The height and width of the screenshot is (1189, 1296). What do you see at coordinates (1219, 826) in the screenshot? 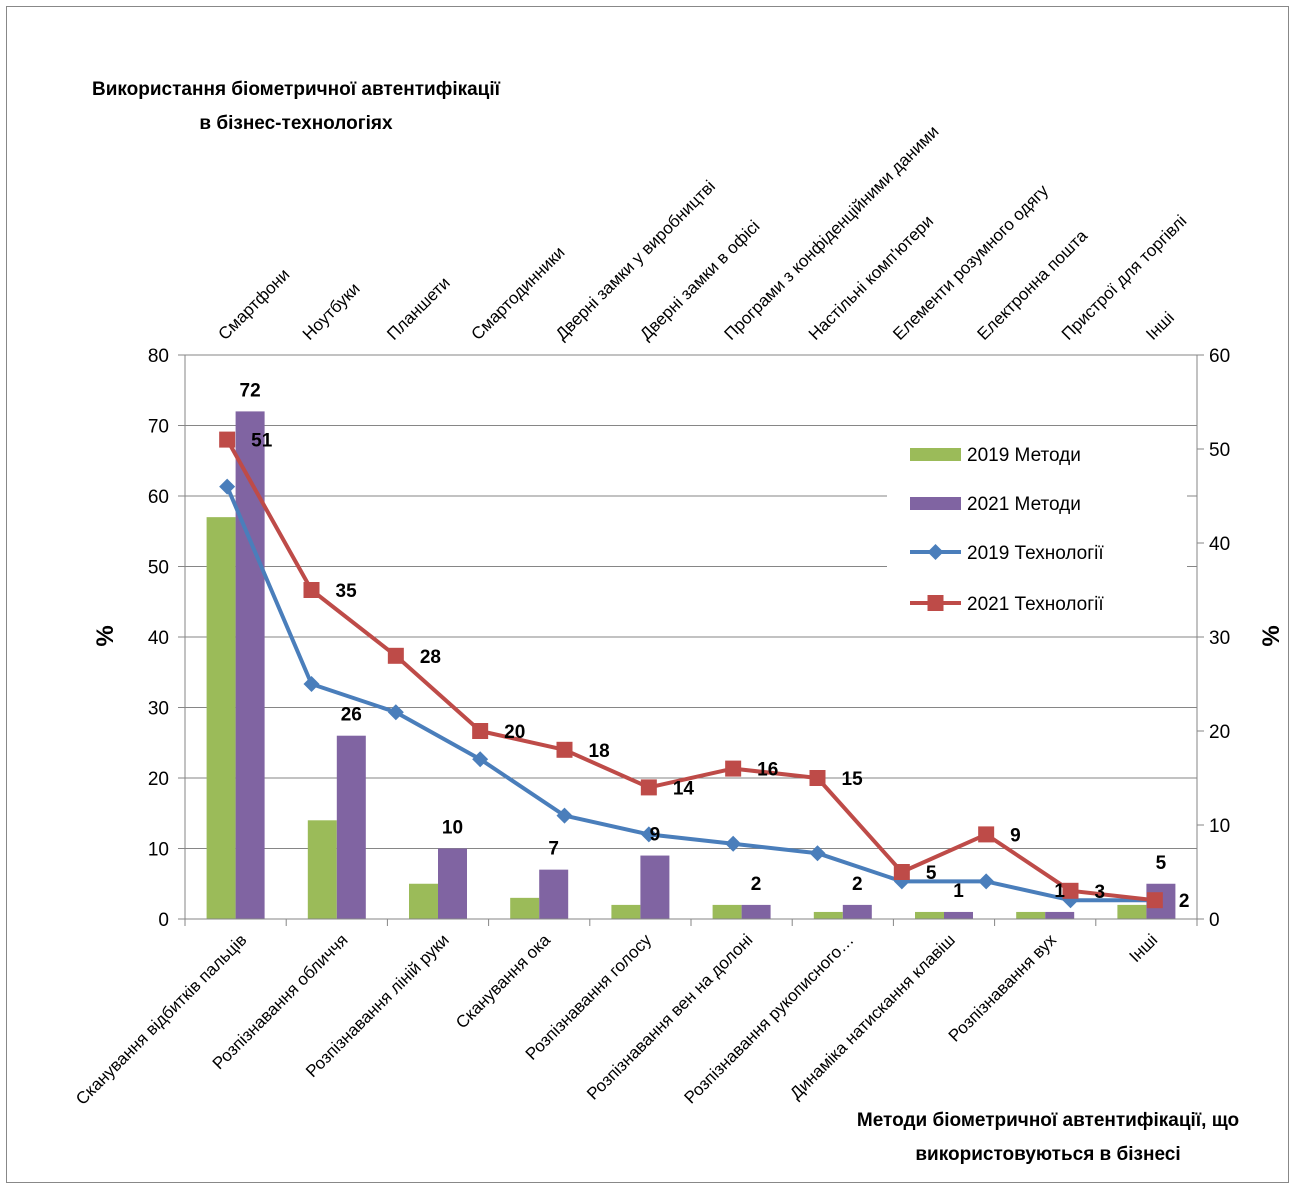
I see `y2-tick-label: 10` at bounding box center [1219, 826].